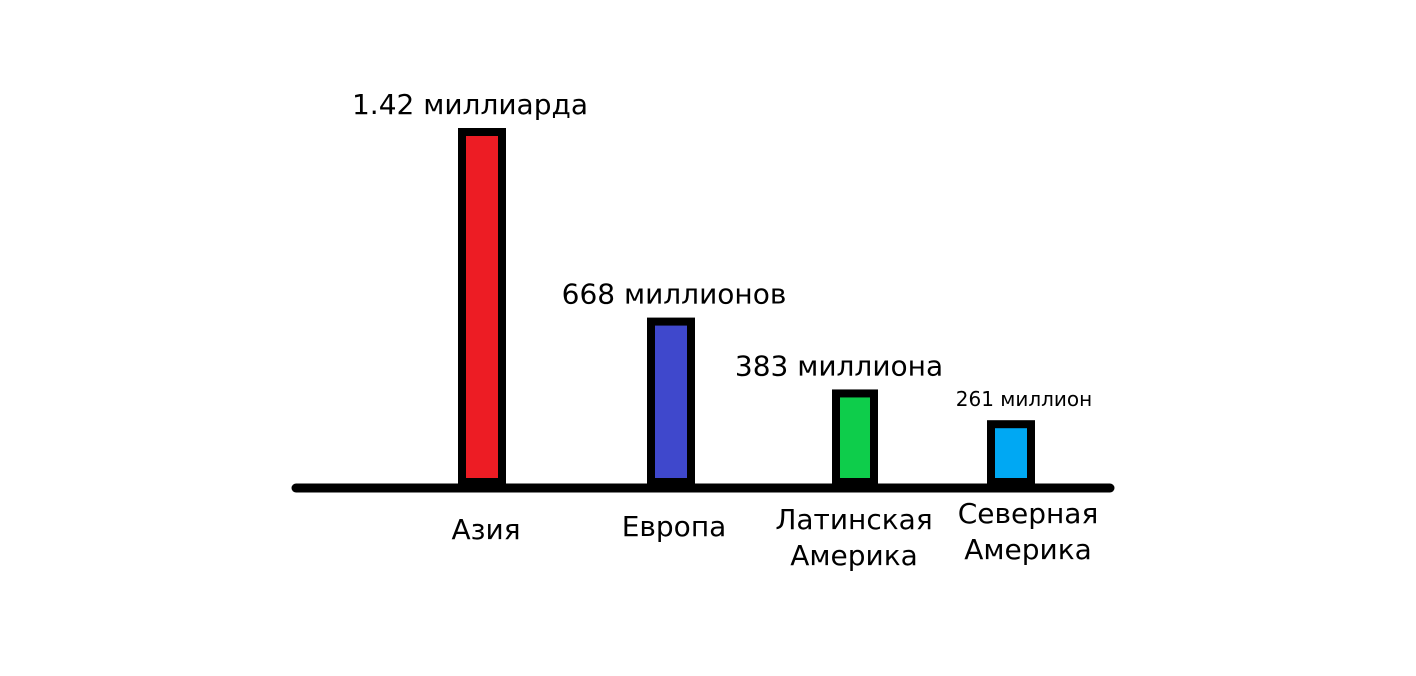  I want to click on category-label-3: Латинская Америка, so click(853, 537).